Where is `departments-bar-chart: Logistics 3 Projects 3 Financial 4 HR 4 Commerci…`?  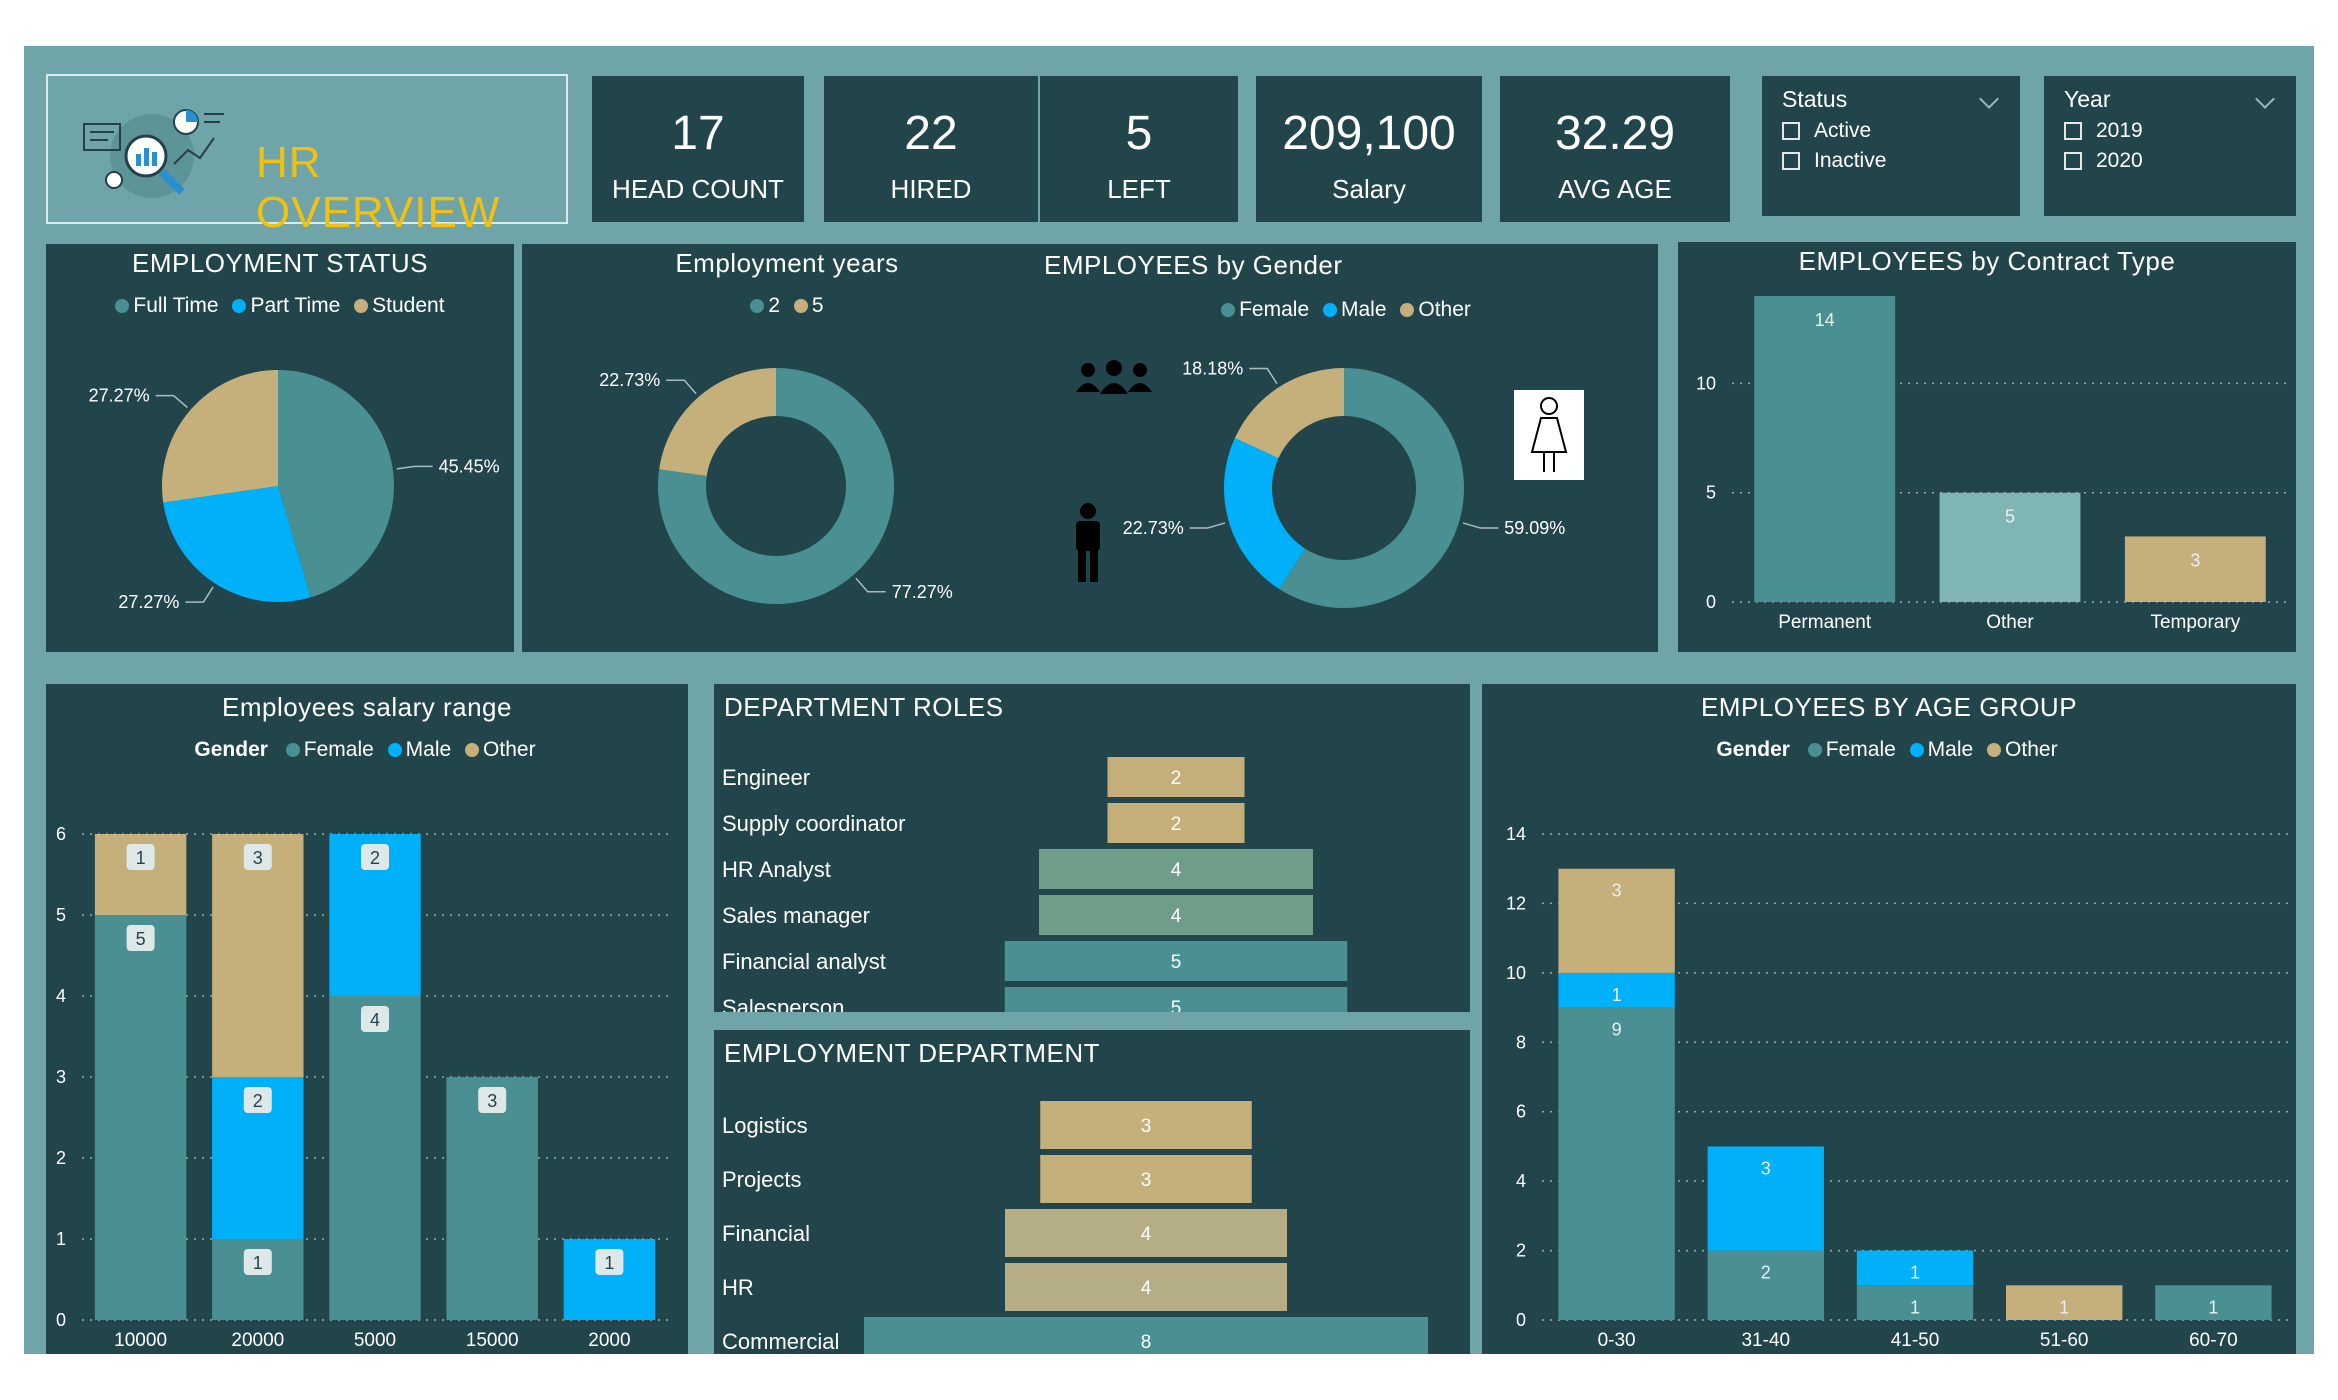
departments-bar-chart: Logistics 3 Projects 3 Financial 4 HR 4 Commerci… is located at coordinates (1075, 1227).